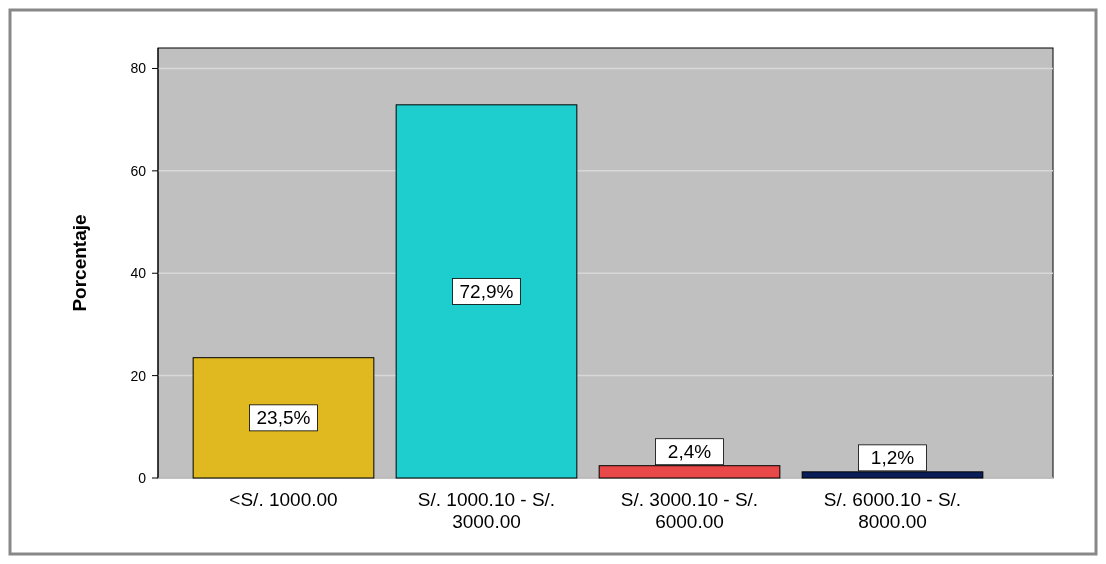 Image resolution: width=1106 pixels, height=564 pixels. What do you see at coordinates (892, 458) in the screenshot?
I see `data-label: 1,2%` at bounding box center [892, 458].